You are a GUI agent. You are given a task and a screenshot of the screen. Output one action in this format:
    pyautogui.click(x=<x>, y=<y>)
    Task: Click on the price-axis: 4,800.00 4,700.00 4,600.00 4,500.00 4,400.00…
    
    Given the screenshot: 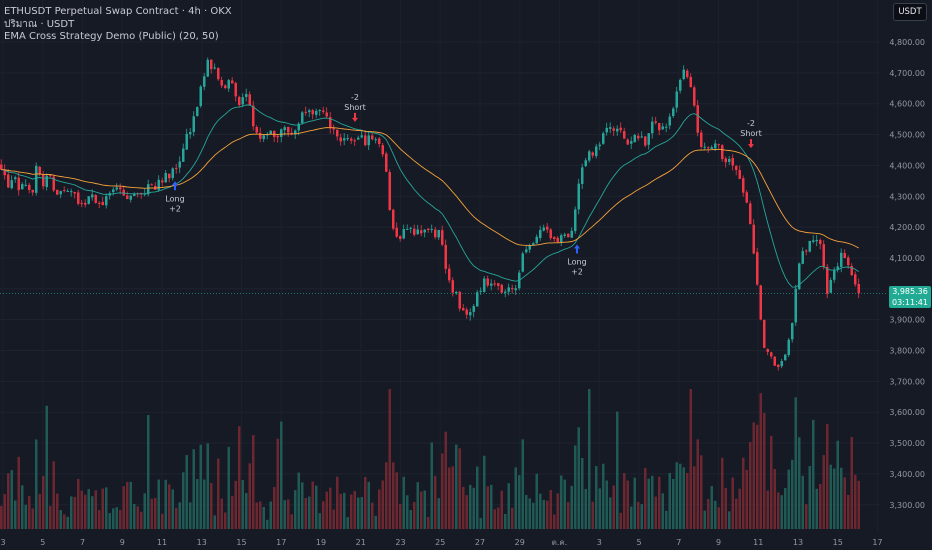 What is the action you would take?
    pyautogui.click(x=907, y=274)
    